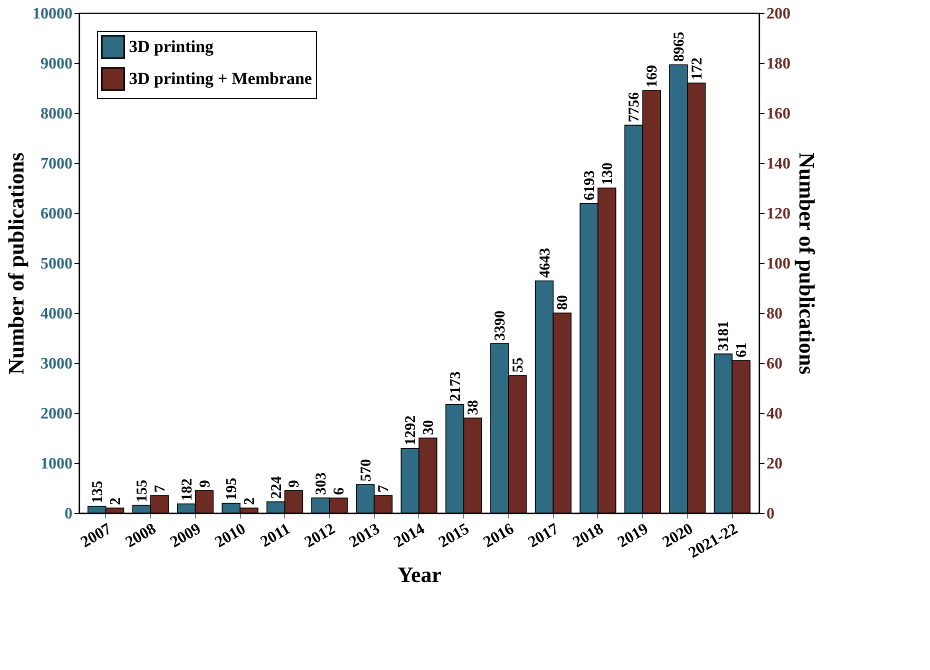 This screenshot has width=930, height=670. Describe the element at coordinates (420, 575) in the screenshot. I see `x-axis-title: Year` at that location.